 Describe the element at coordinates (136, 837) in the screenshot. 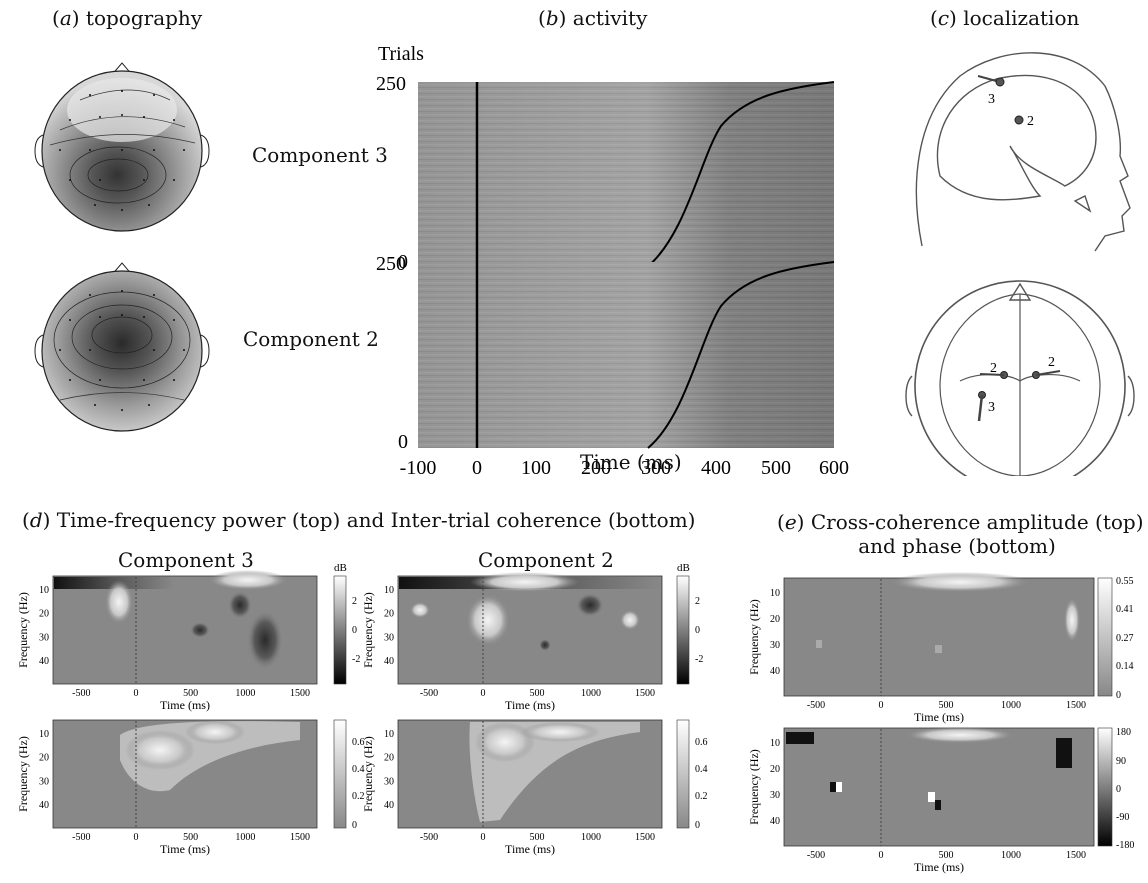

I see `itc-c3-time-tick: 0` at that location.